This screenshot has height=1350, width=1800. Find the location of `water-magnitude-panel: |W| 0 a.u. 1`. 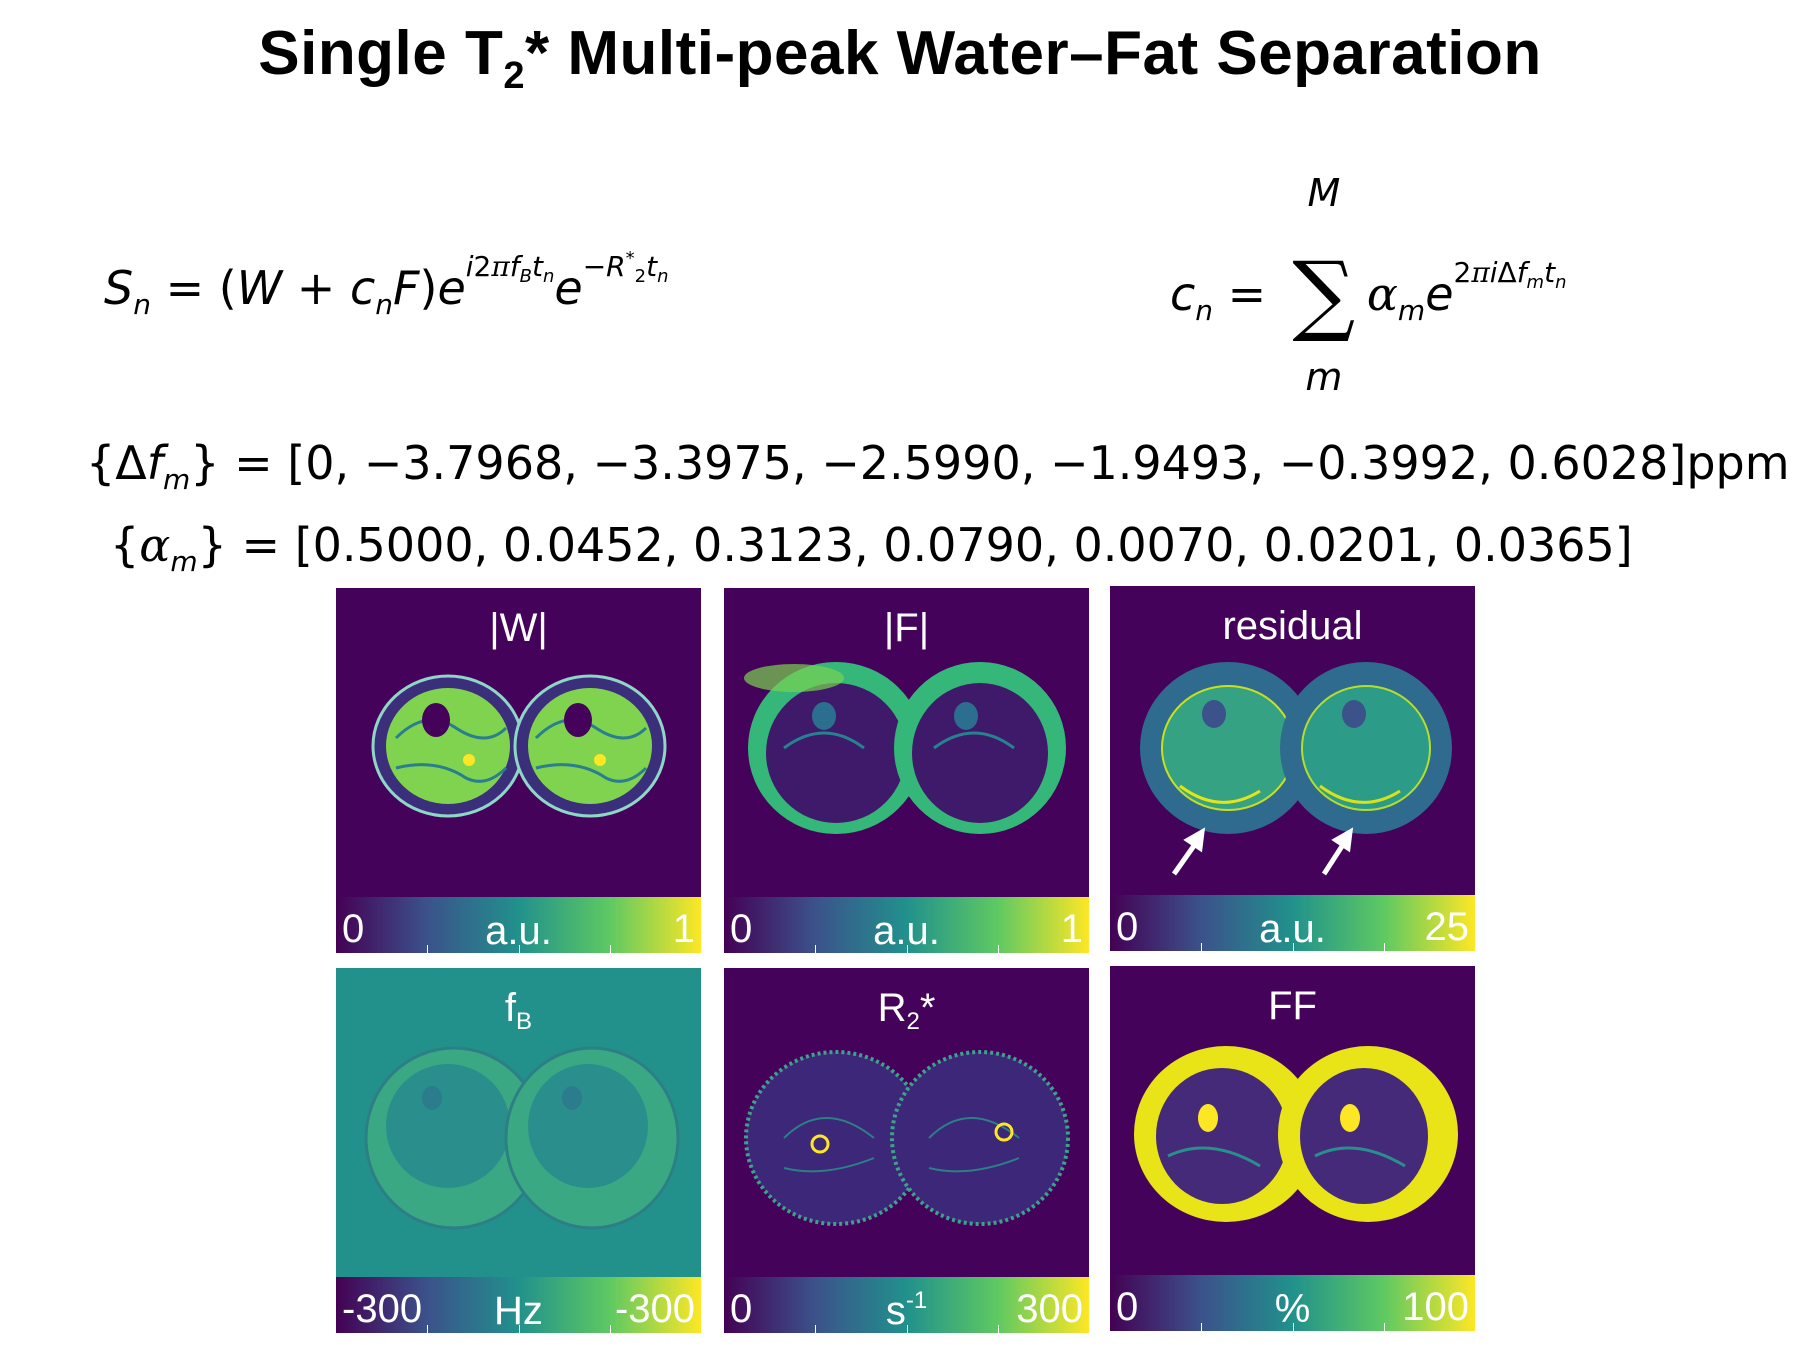

water-magnitude-panel: |W| 0 a.u. 1 is located at coordinates (518, 770).